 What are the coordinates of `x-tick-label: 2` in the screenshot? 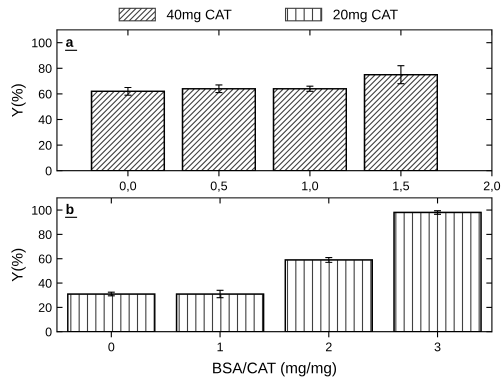 It's located at (329, 347).